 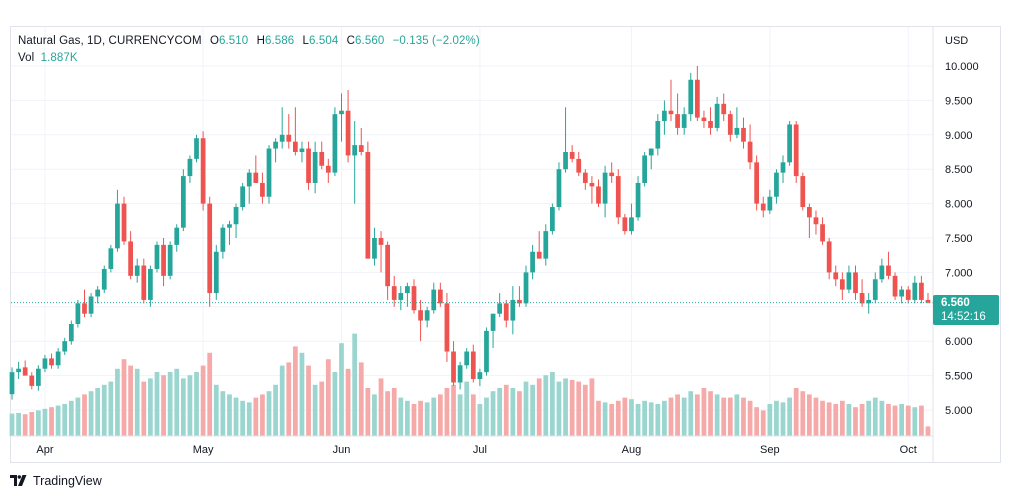 What do you see at coordinates (472, 445) in the screenshot?
I see `time-axis: Apr May Jun Jul Aug Sep Oct` at bounding box center [472, 445].